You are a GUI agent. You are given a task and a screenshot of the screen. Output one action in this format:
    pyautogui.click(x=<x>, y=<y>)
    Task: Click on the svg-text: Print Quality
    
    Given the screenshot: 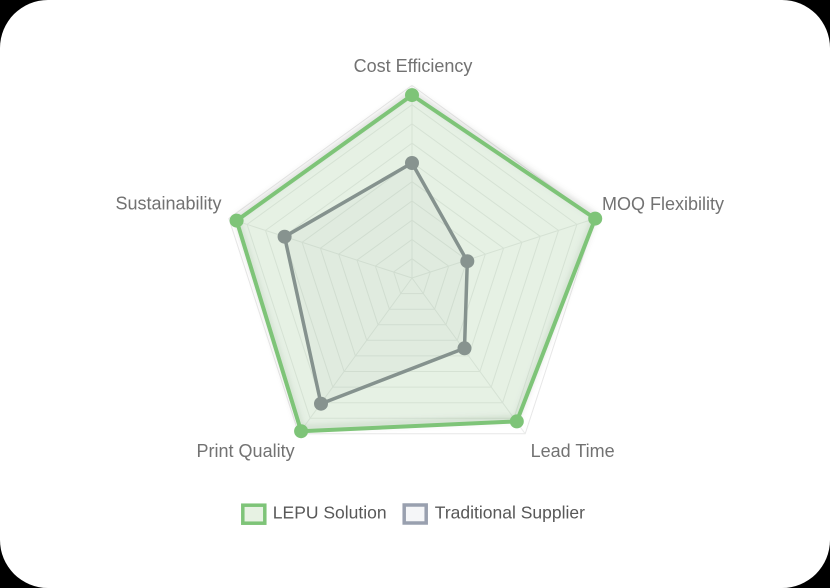 What is the action you would take?
    pyautogui.click(x=246, y=451)
    